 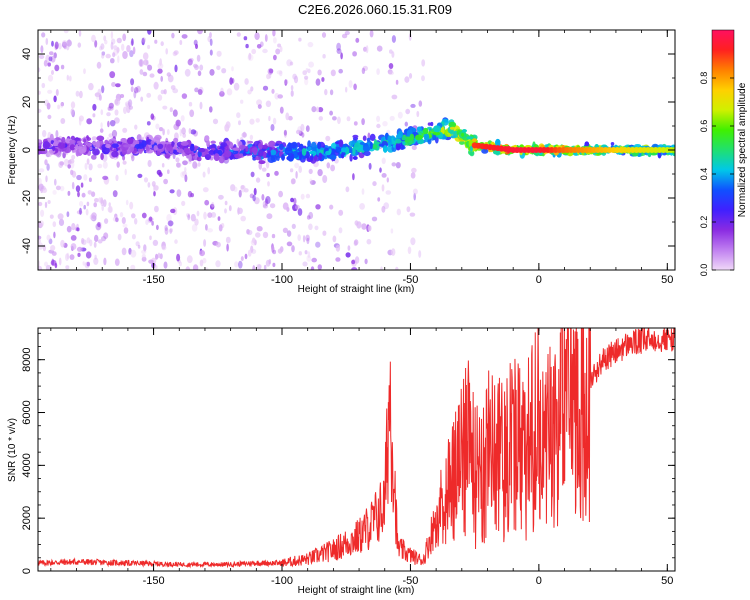 I want to click on colorbar-tick-label: 0.4, so click(x=704, y=174).